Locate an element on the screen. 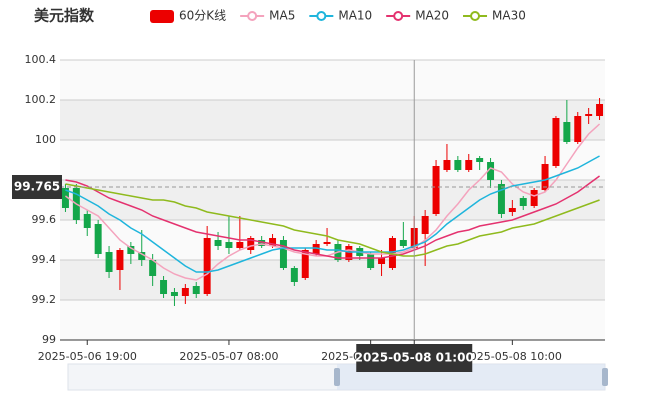 The height and width of the screenshot is (400, 670). y-tick-label: 99.6 is located at coordinates (44, 219).